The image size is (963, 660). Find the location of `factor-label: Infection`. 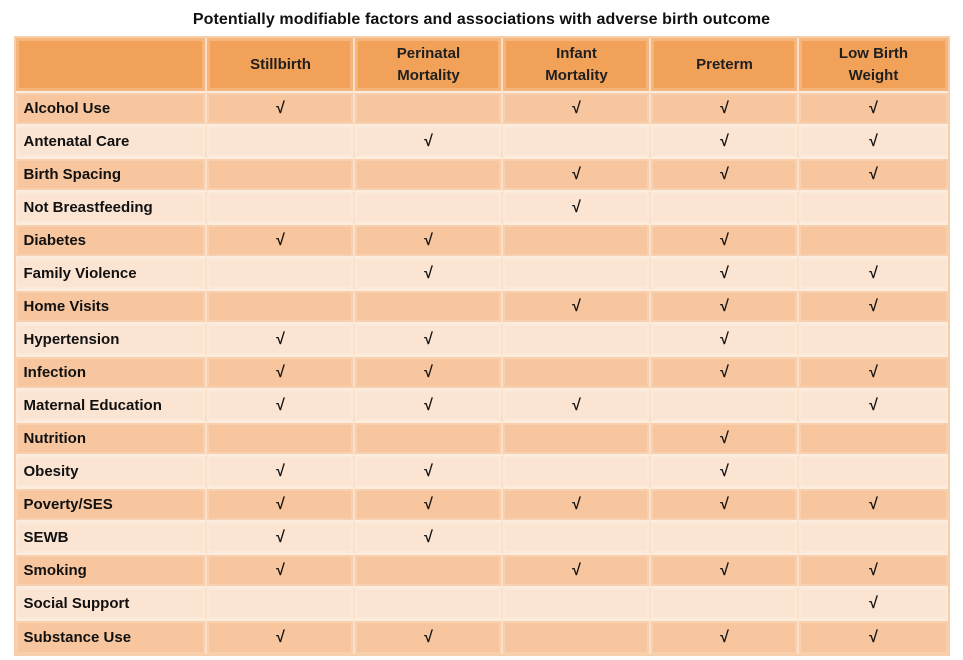

factor-label: Infection is located at coordinates (111, 373).